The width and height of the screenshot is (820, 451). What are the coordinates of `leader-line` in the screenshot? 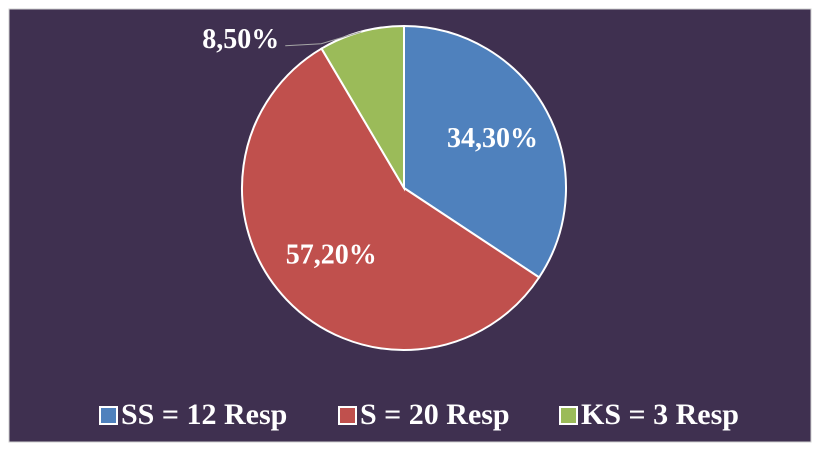 It's located at (323, 39).